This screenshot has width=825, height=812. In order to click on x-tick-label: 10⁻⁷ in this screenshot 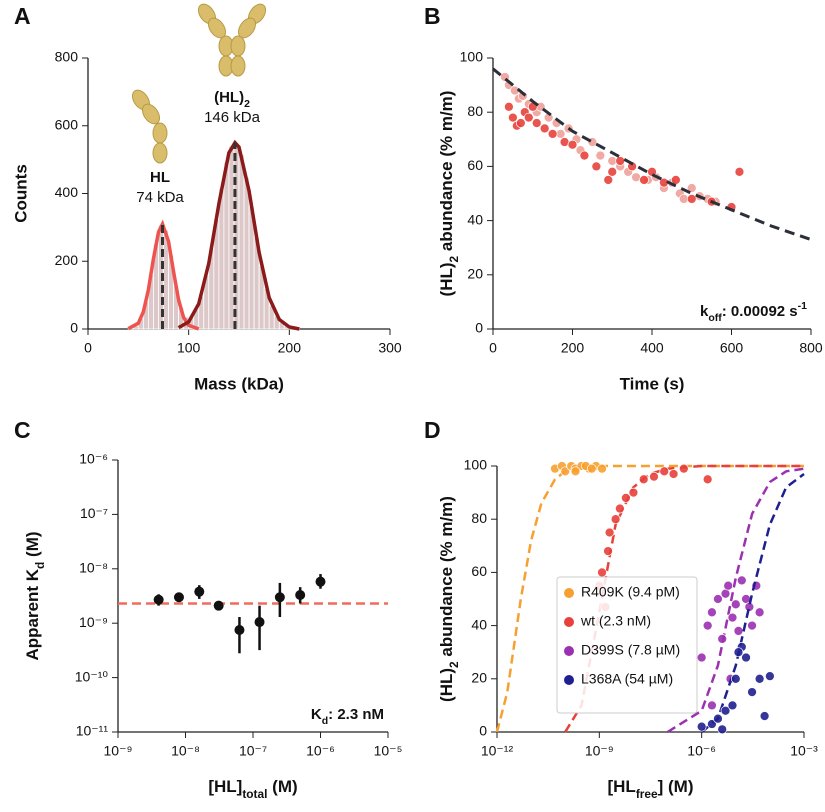, I will do `click(253, 751)`.